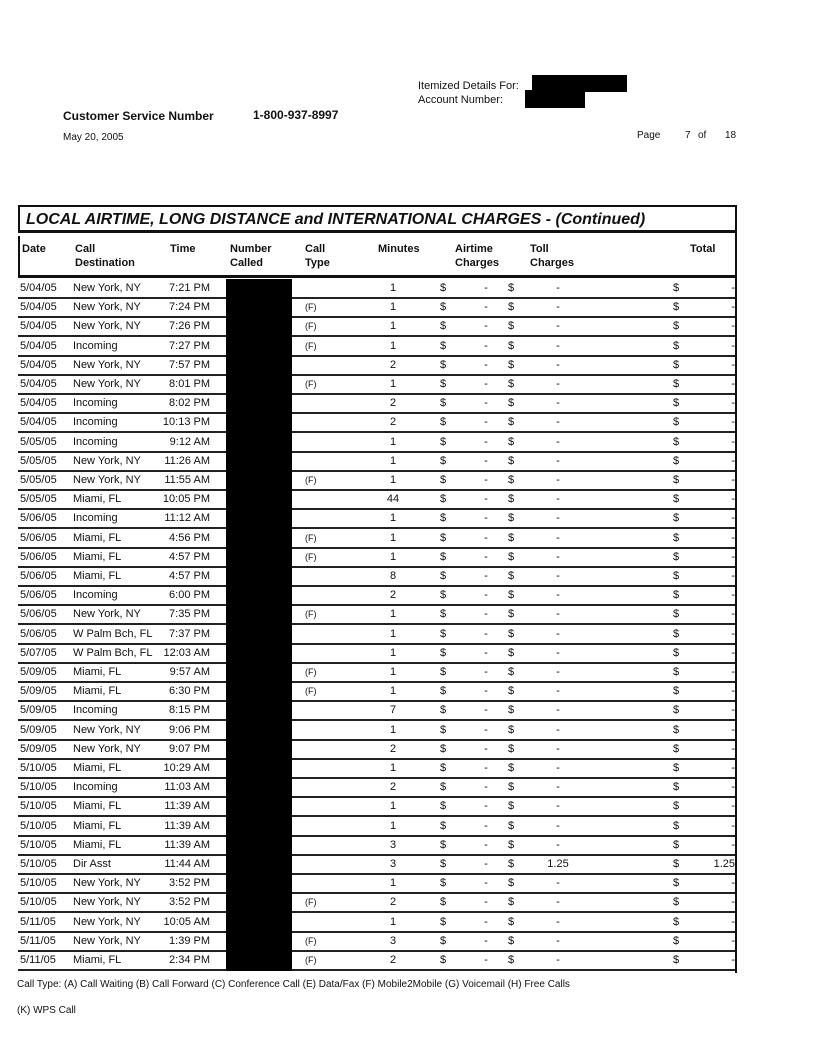 The image size is (814, 1061). What do you see at coordinates (38, 480) in the screenshot?
I see `cell-date: 5/05/05` at bounding box center [38, 480].